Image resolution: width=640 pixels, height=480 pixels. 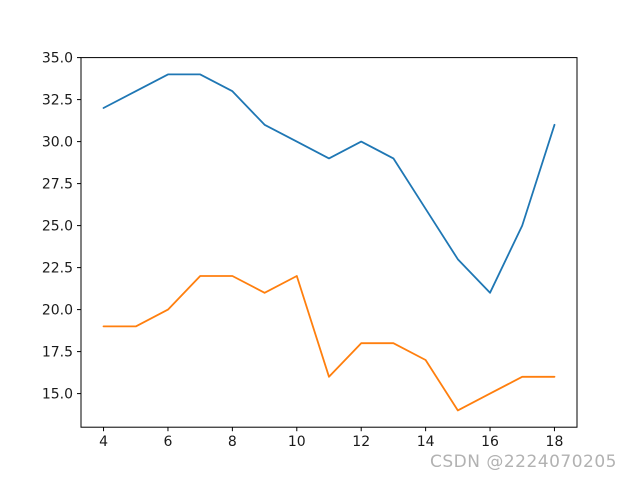 What do you see at coordinates (57, 395) in the screenshot?
I see `y-tick-label: 15.0` at bounding box center [57, 395].